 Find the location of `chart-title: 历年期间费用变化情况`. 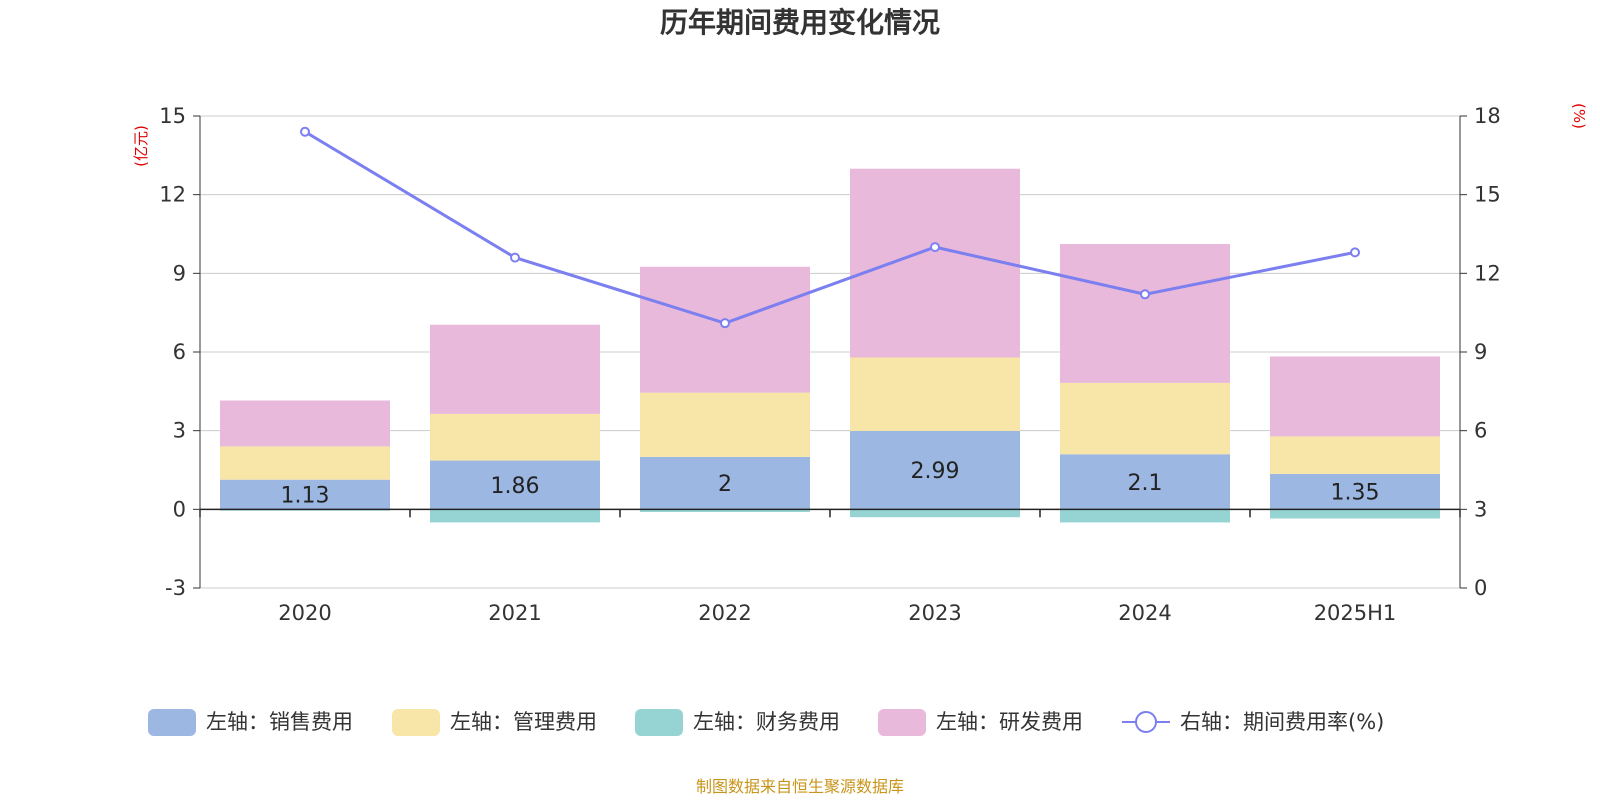

chart-title: 历年期间费用变化情况 is located at coordinates (800, 22).